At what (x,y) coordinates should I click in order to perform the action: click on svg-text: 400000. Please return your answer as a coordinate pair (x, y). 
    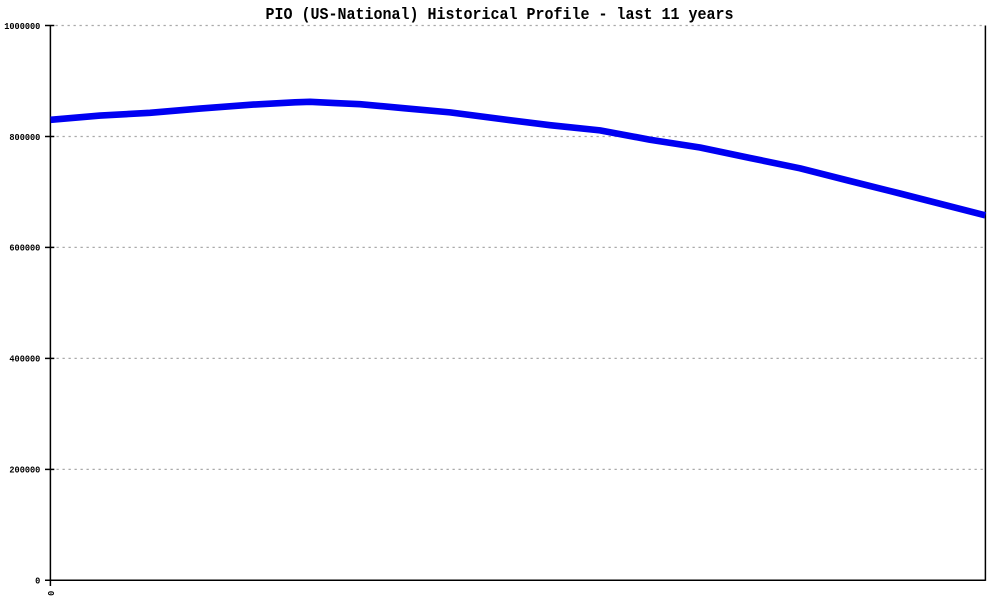
    Looking at the image, I should click on (24, 360).